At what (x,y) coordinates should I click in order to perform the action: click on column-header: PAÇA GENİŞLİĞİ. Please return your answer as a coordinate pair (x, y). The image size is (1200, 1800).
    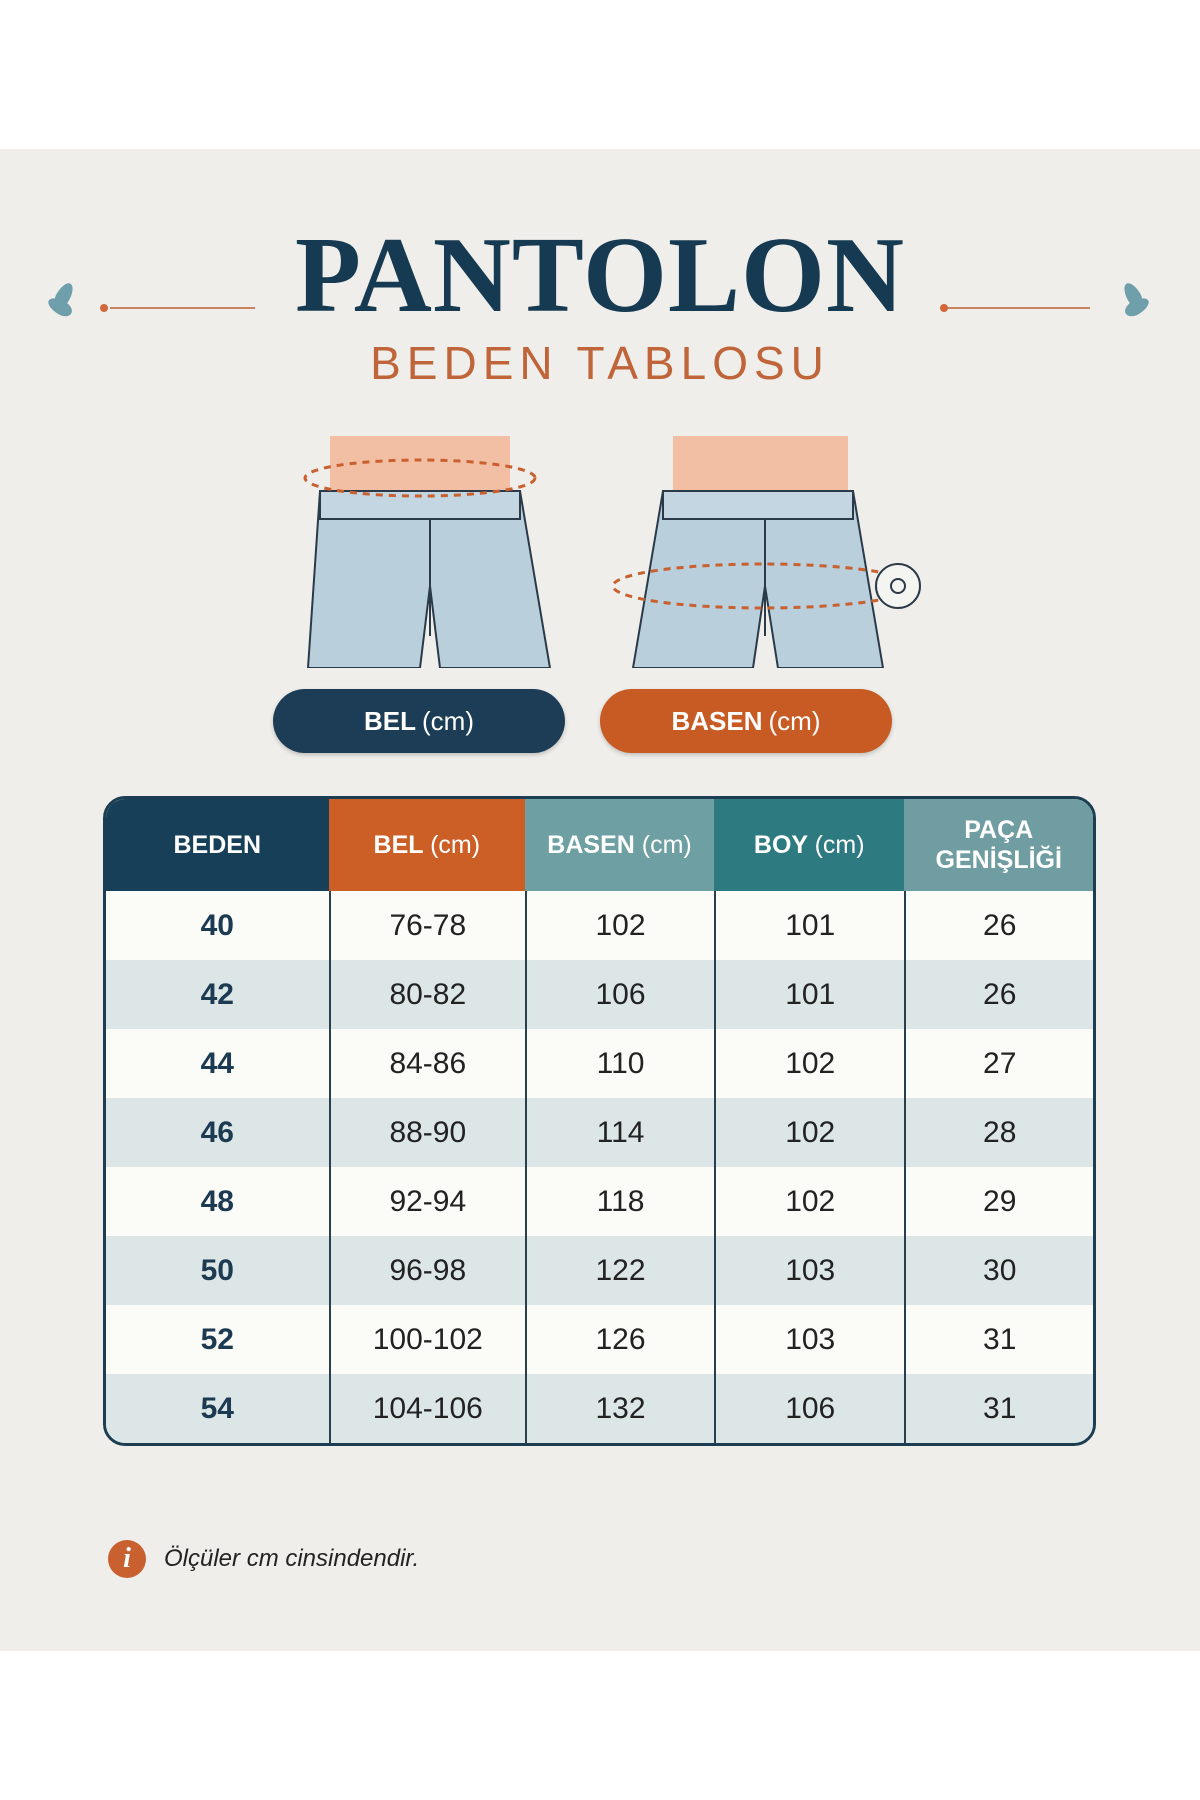
    Looking at the image, I should click on (998, 845).